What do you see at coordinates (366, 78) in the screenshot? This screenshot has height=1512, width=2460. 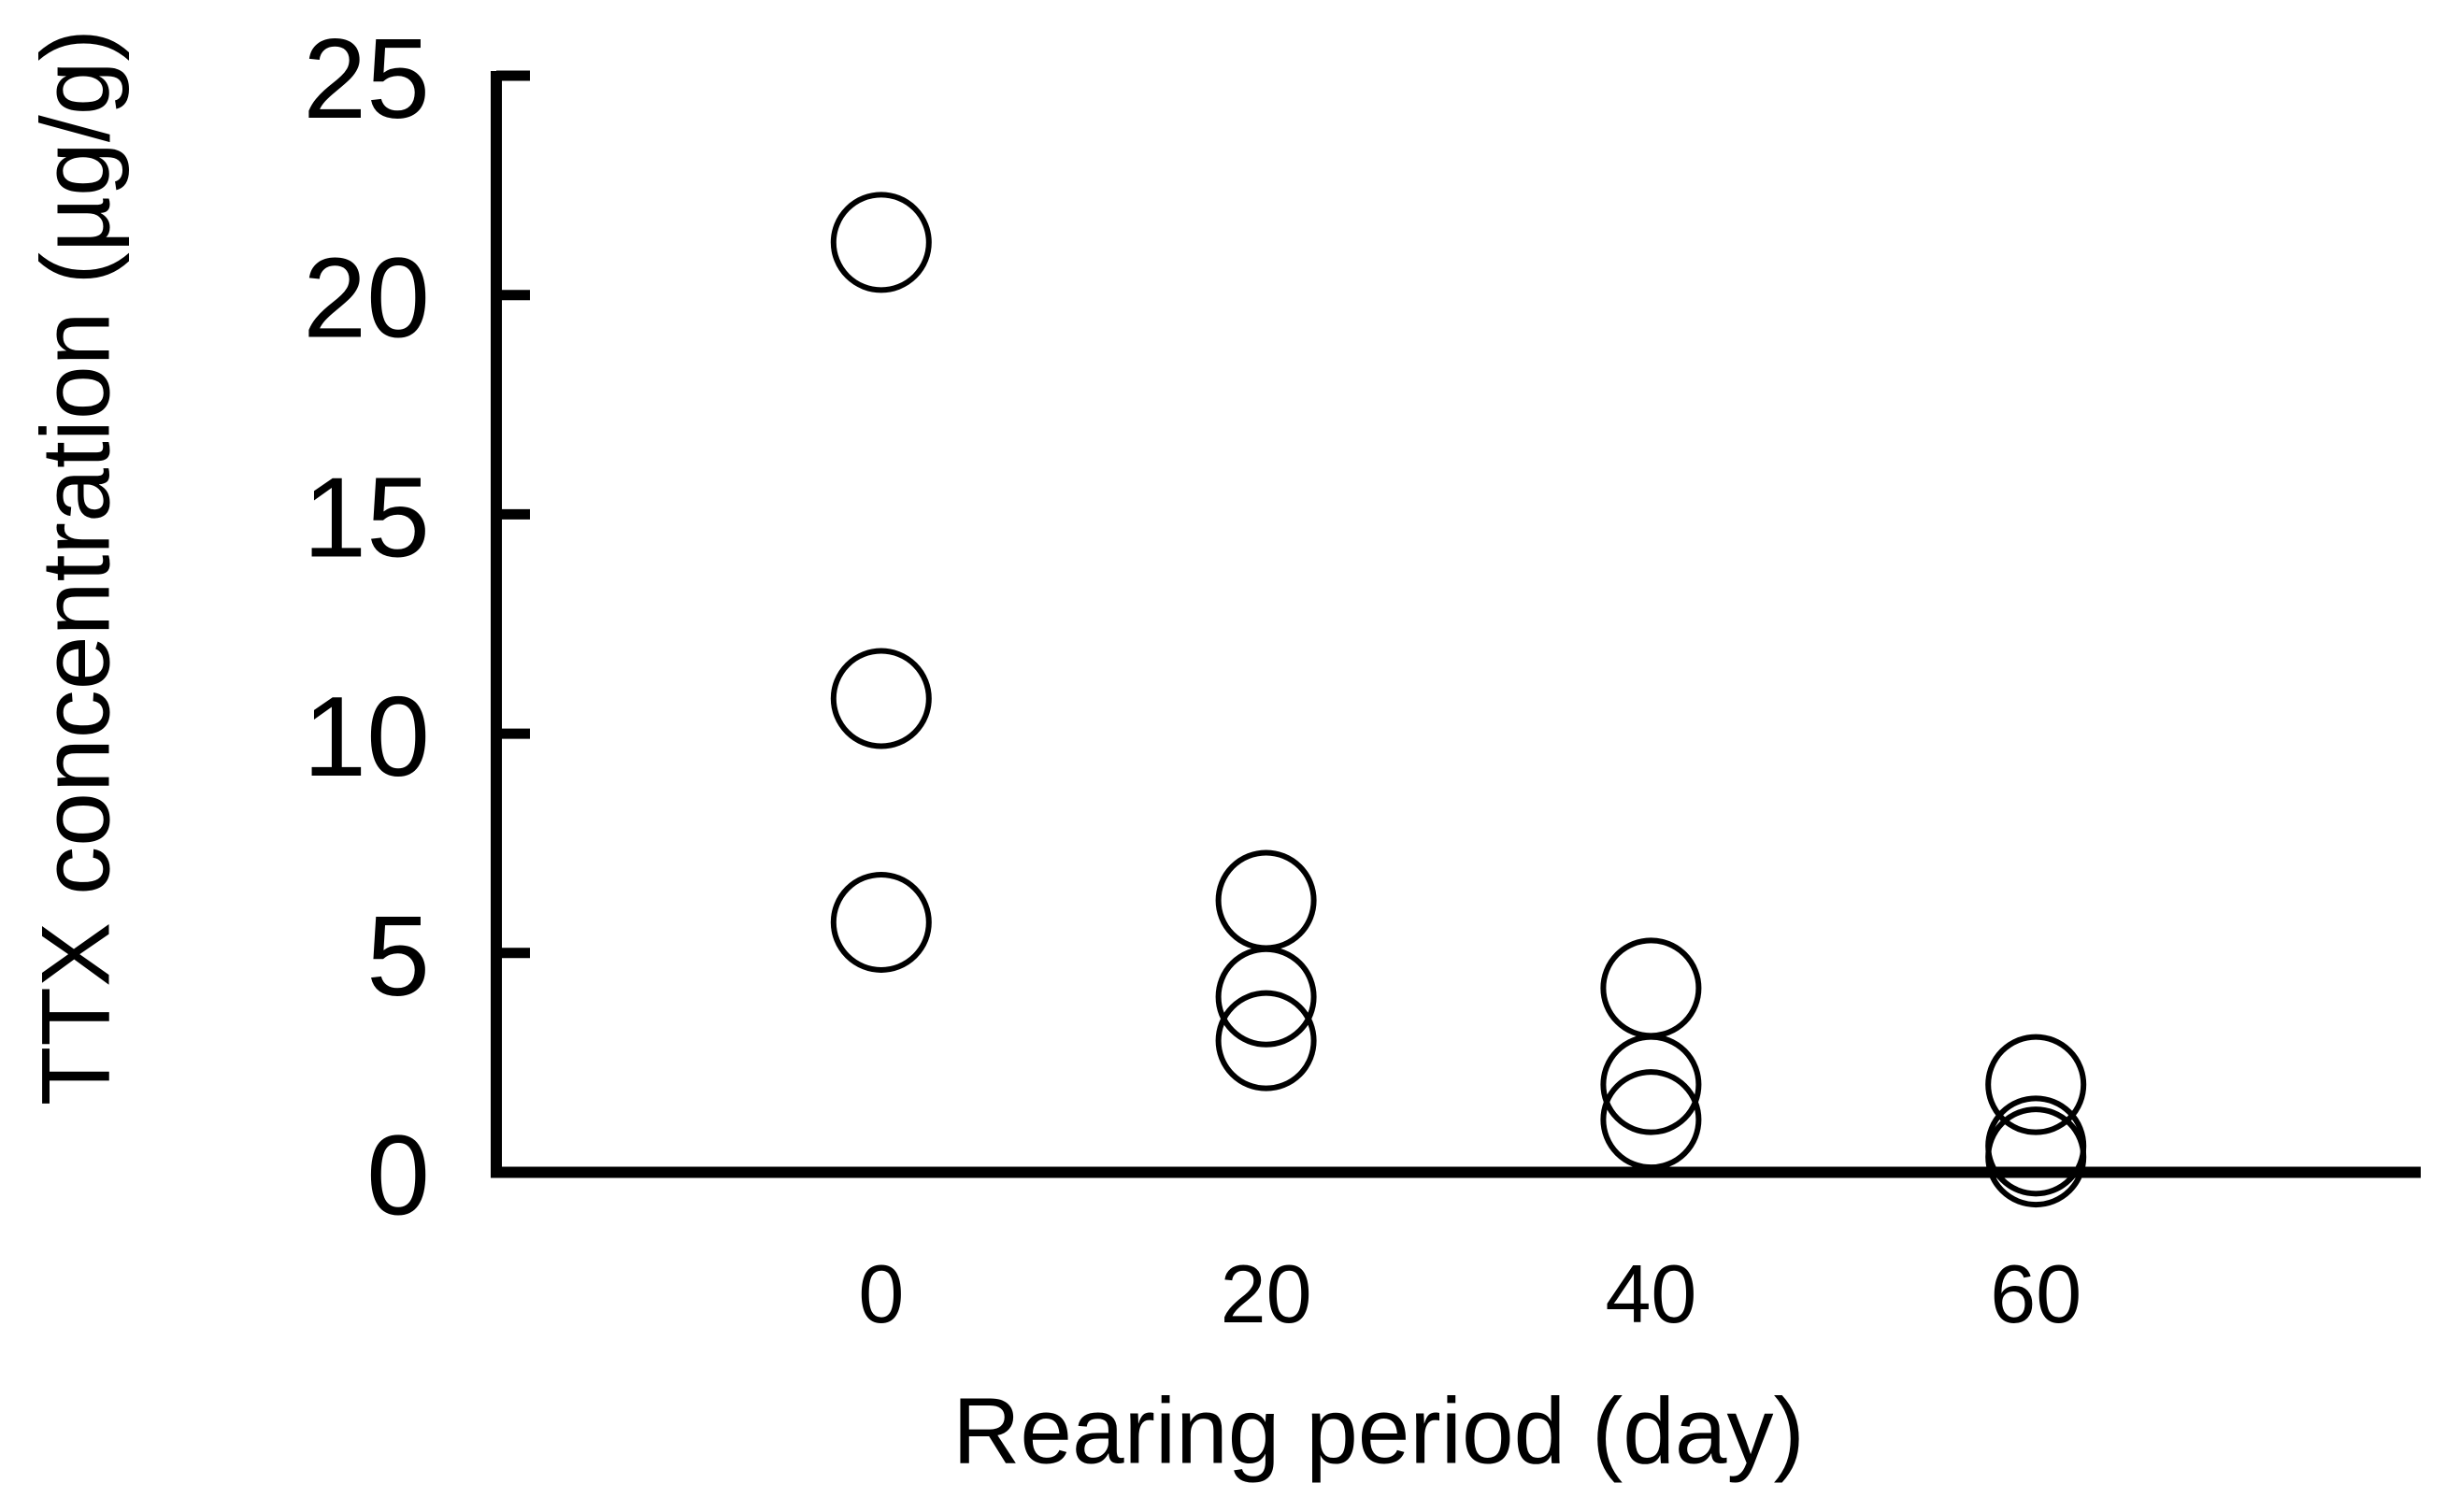 I see `y-tick-label: 25` at bounding box center [366, 78].